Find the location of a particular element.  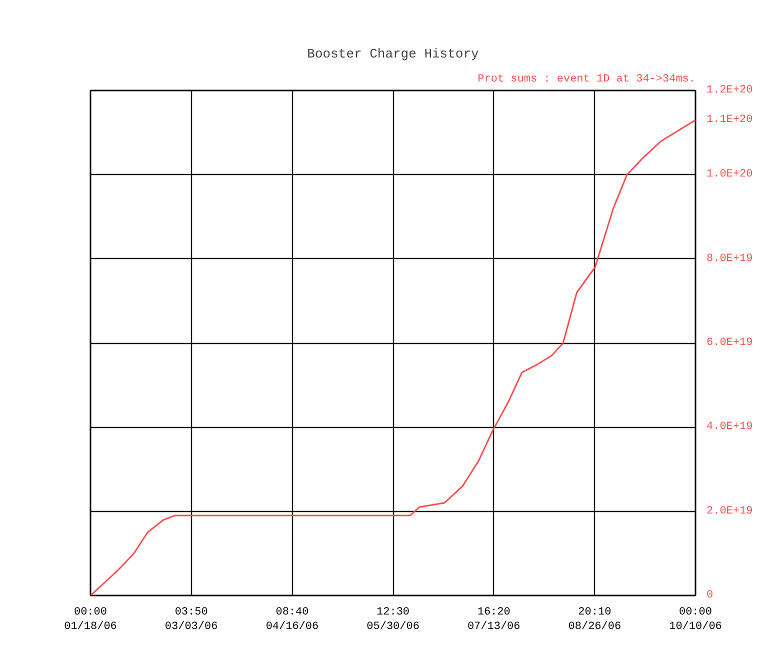

x-tick-label: 12:30 05/30/06 is located at coordinates (393, 619).